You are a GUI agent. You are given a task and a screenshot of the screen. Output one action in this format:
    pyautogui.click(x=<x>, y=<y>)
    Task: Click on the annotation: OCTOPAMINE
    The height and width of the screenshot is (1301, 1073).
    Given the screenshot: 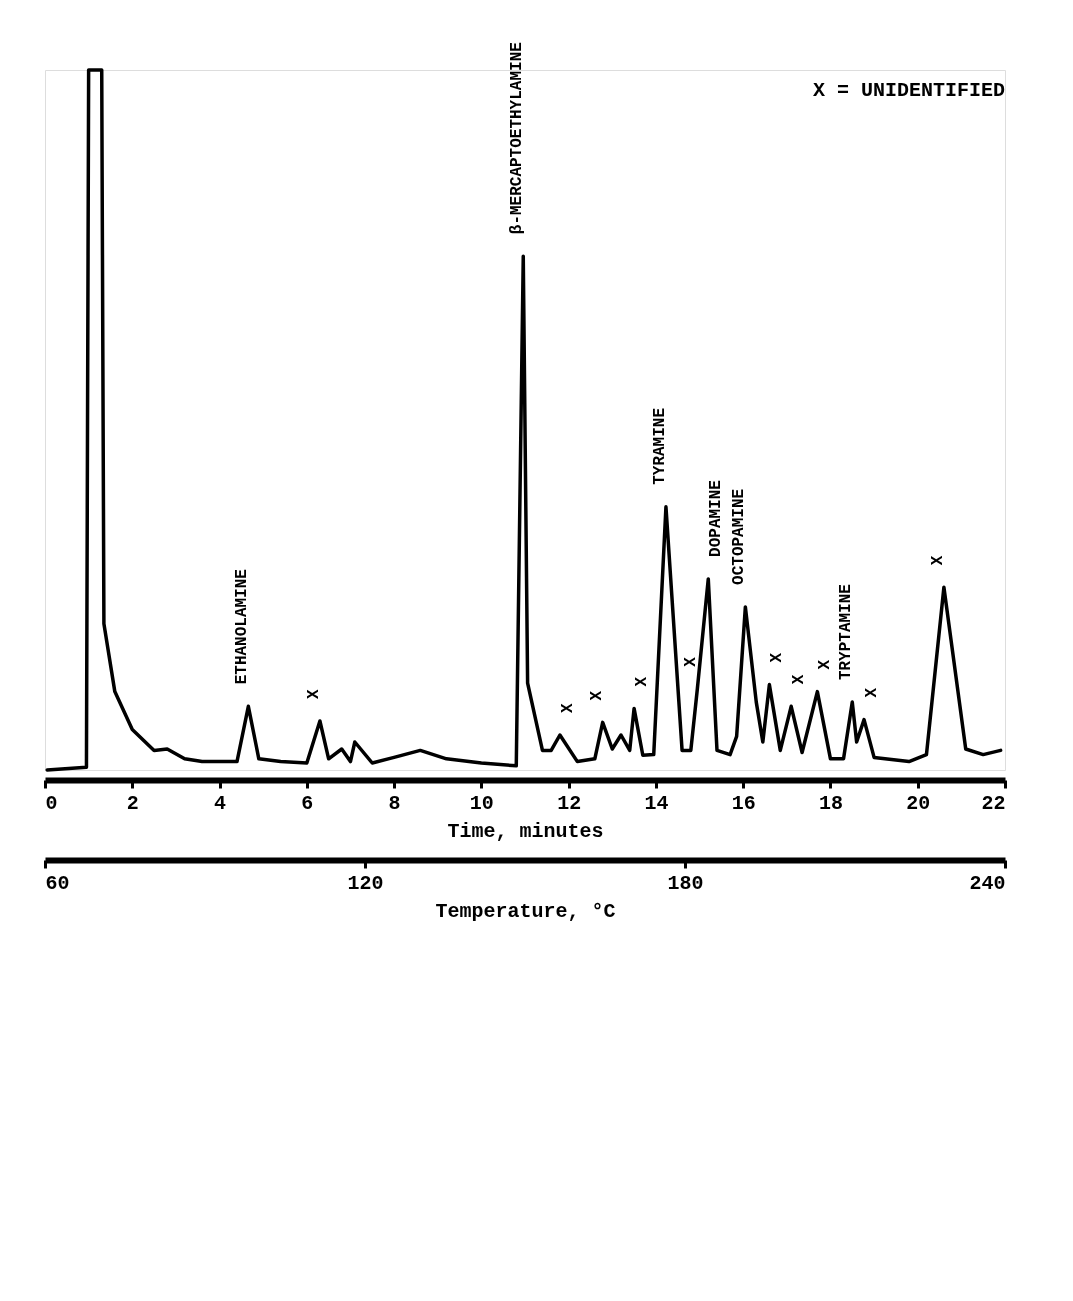 What is the action you would take?
    pyautogui.click(x=739, y=536)
    